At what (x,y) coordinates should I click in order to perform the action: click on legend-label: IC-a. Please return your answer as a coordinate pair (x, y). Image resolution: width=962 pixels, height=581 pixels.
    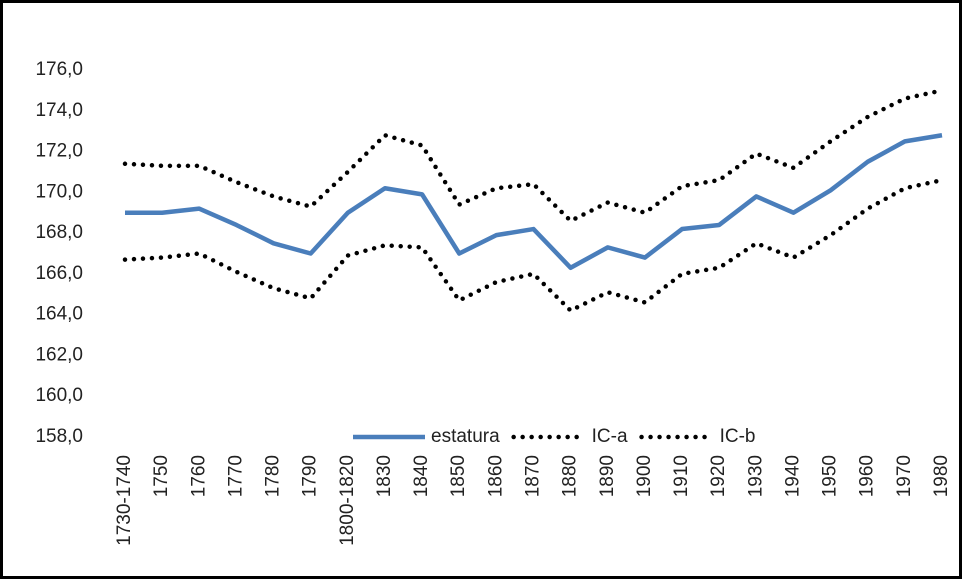
    Looking at the image, I should click on (610, 436).